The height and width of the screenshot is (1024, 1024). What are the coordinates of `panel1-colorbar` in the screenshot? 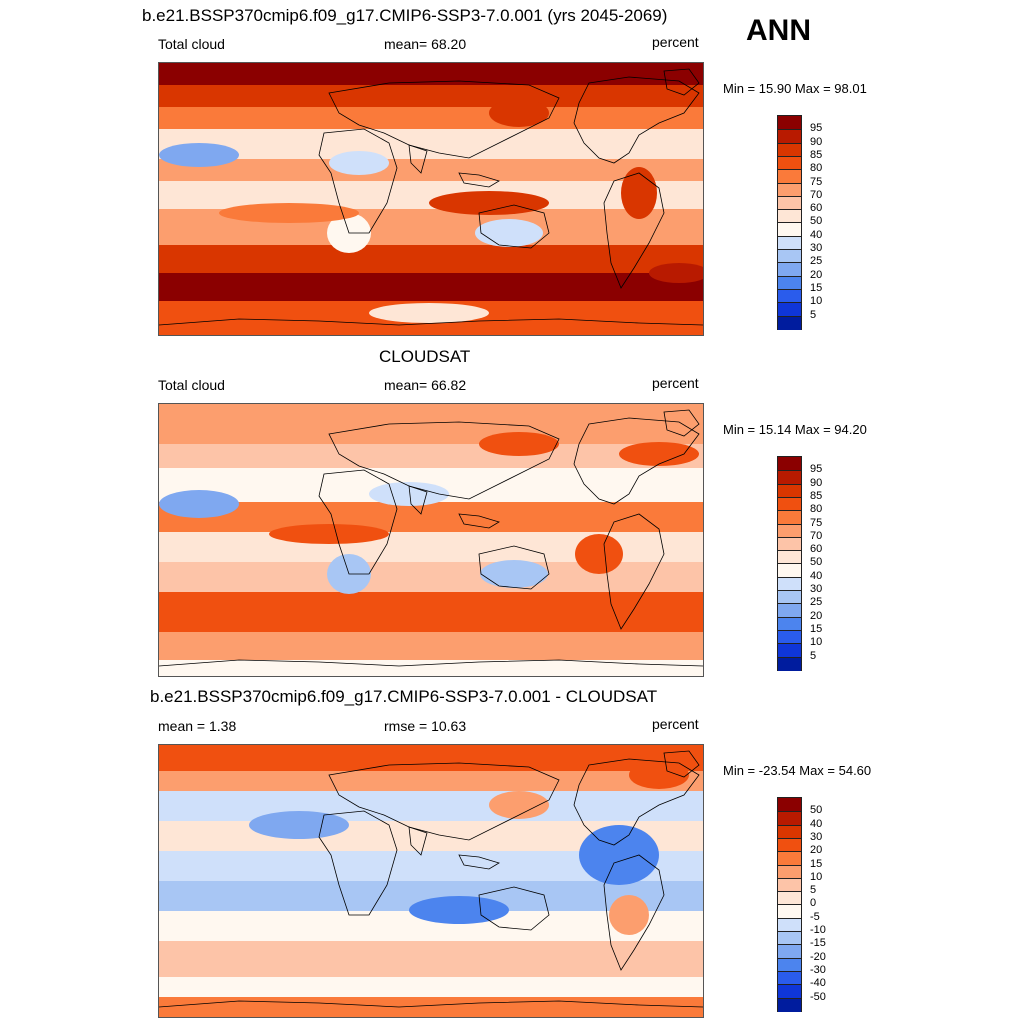 It's located at (789, 222).